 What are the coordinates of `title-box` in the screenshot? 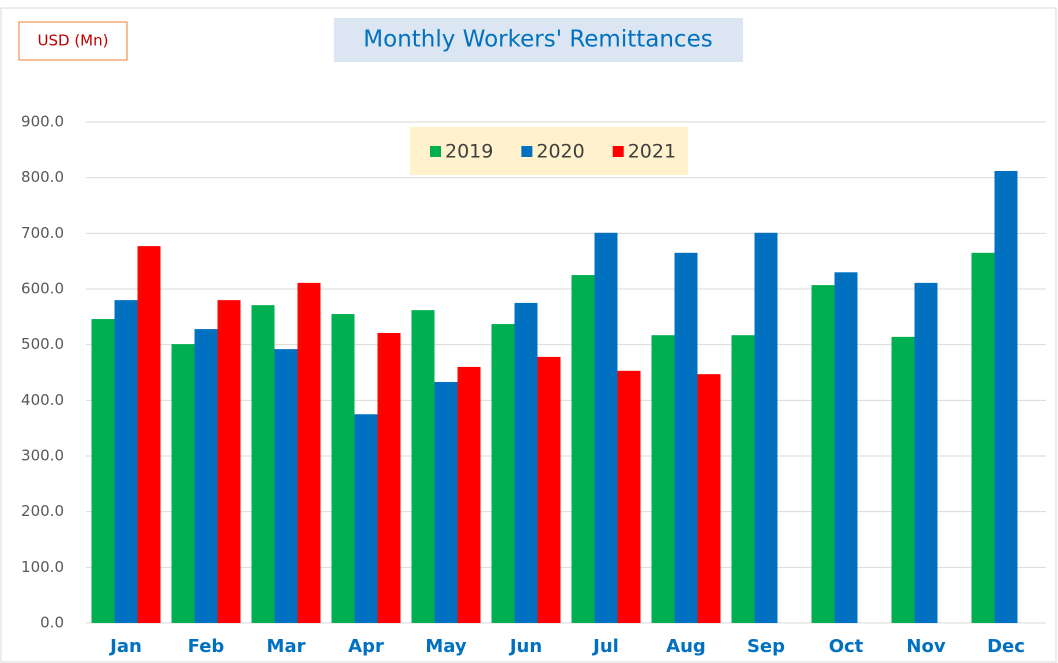 It's located at (538, 40).